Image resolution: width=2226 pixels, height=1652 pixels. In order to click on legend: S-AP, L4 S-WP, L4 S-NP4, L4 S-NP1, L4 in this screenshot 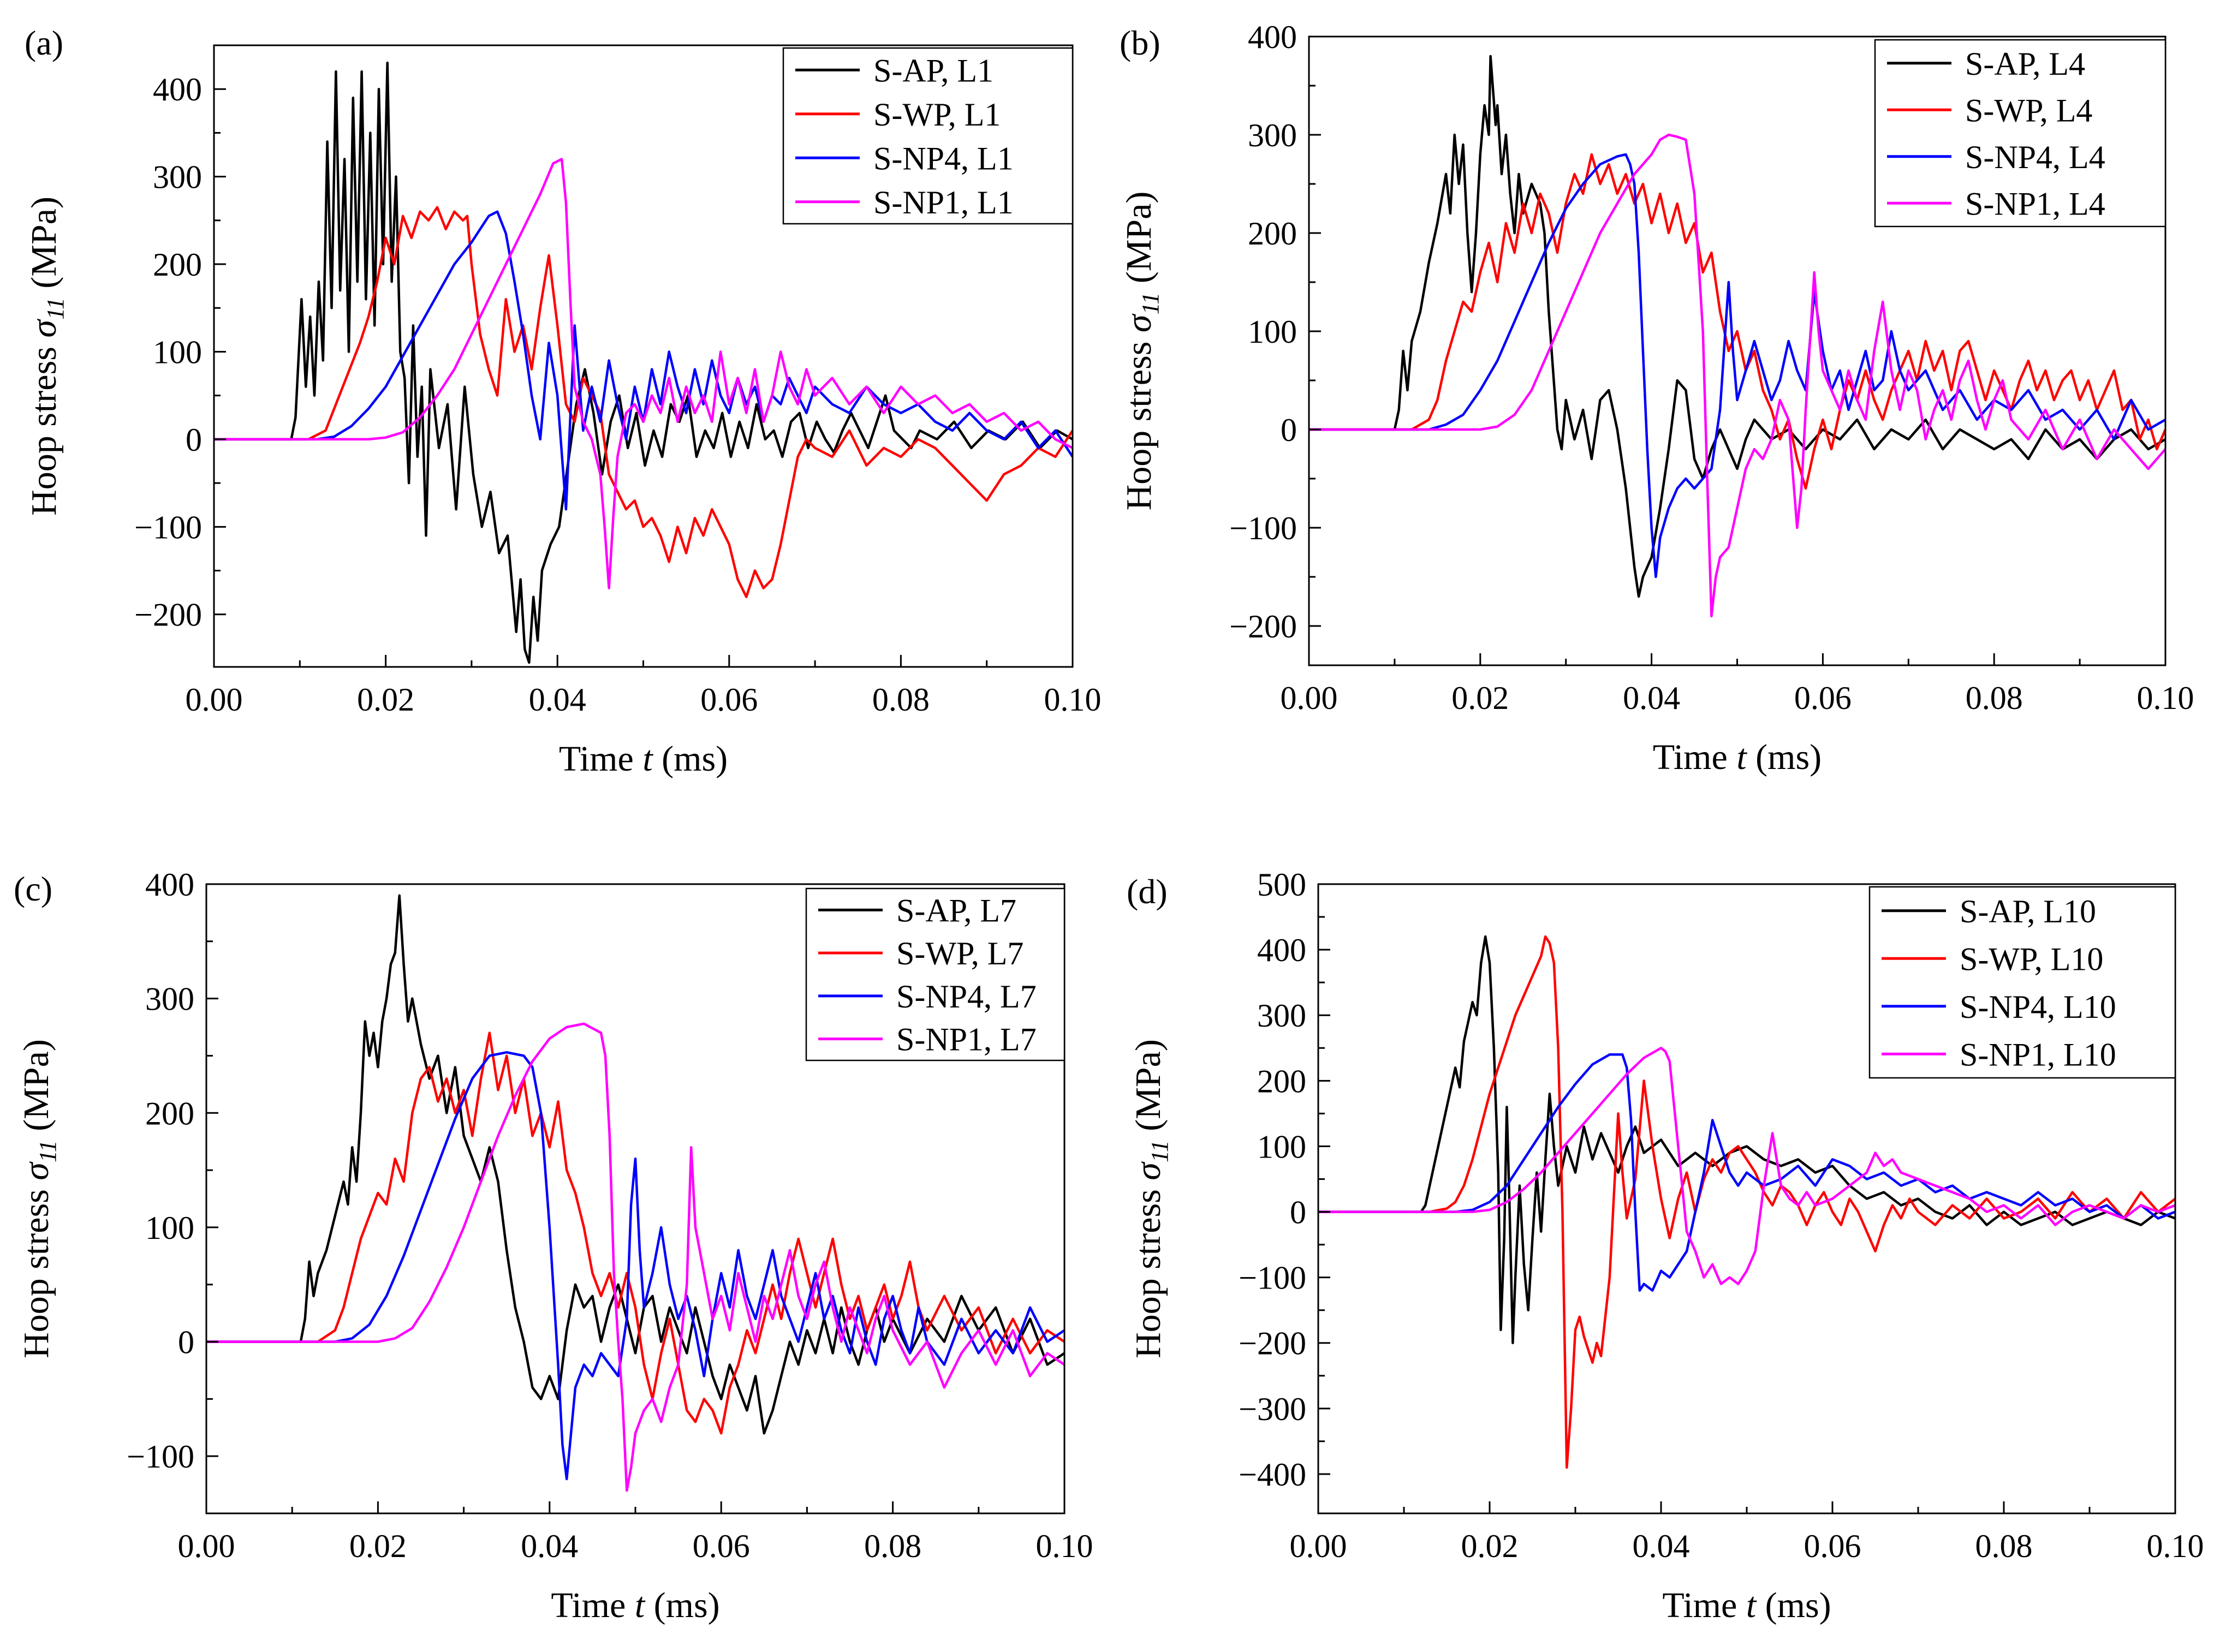, I will do `click(2020, 133)`.